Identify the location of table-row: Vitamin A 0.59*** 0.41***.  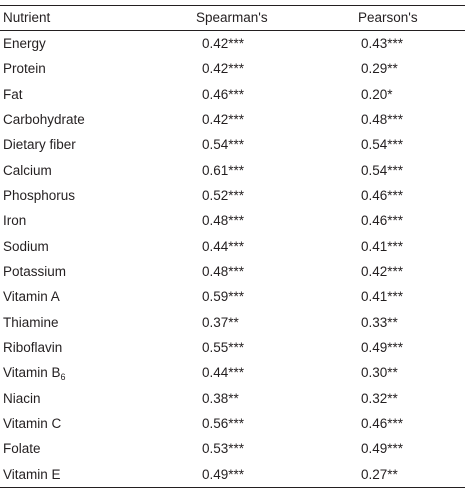
(232, 296).